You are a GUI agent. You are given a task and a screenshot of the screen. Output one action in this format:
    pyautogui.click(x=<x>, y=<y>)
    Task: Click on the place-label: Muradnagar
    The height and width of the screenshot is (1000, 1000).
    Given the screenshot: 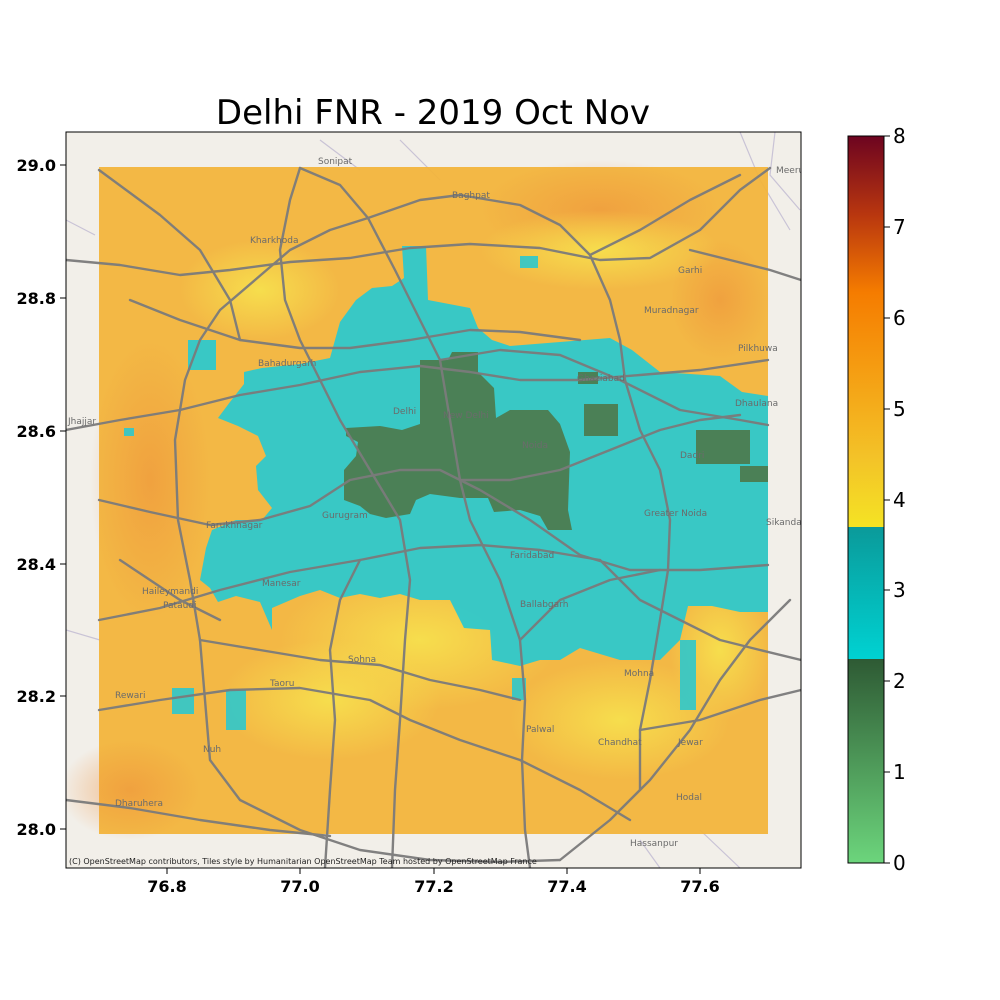 What is the action you would take?
    pyautogui.click(x=671, y=311)
    